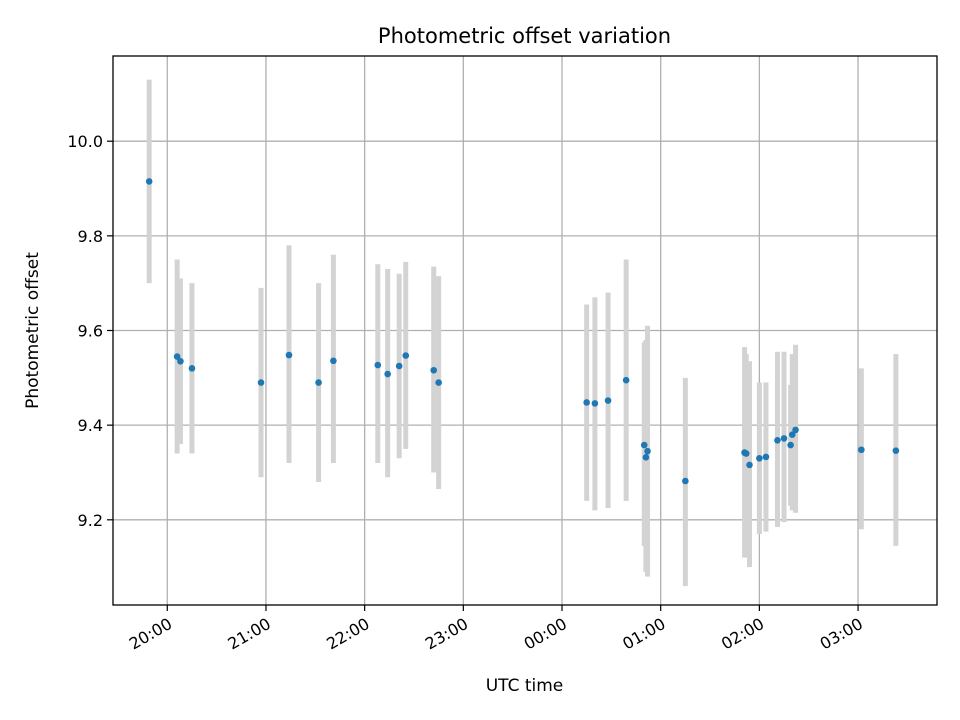 This screenshot has height=720, width=960. I want to click on x-tick-label: 00:00, so click(545, 634).